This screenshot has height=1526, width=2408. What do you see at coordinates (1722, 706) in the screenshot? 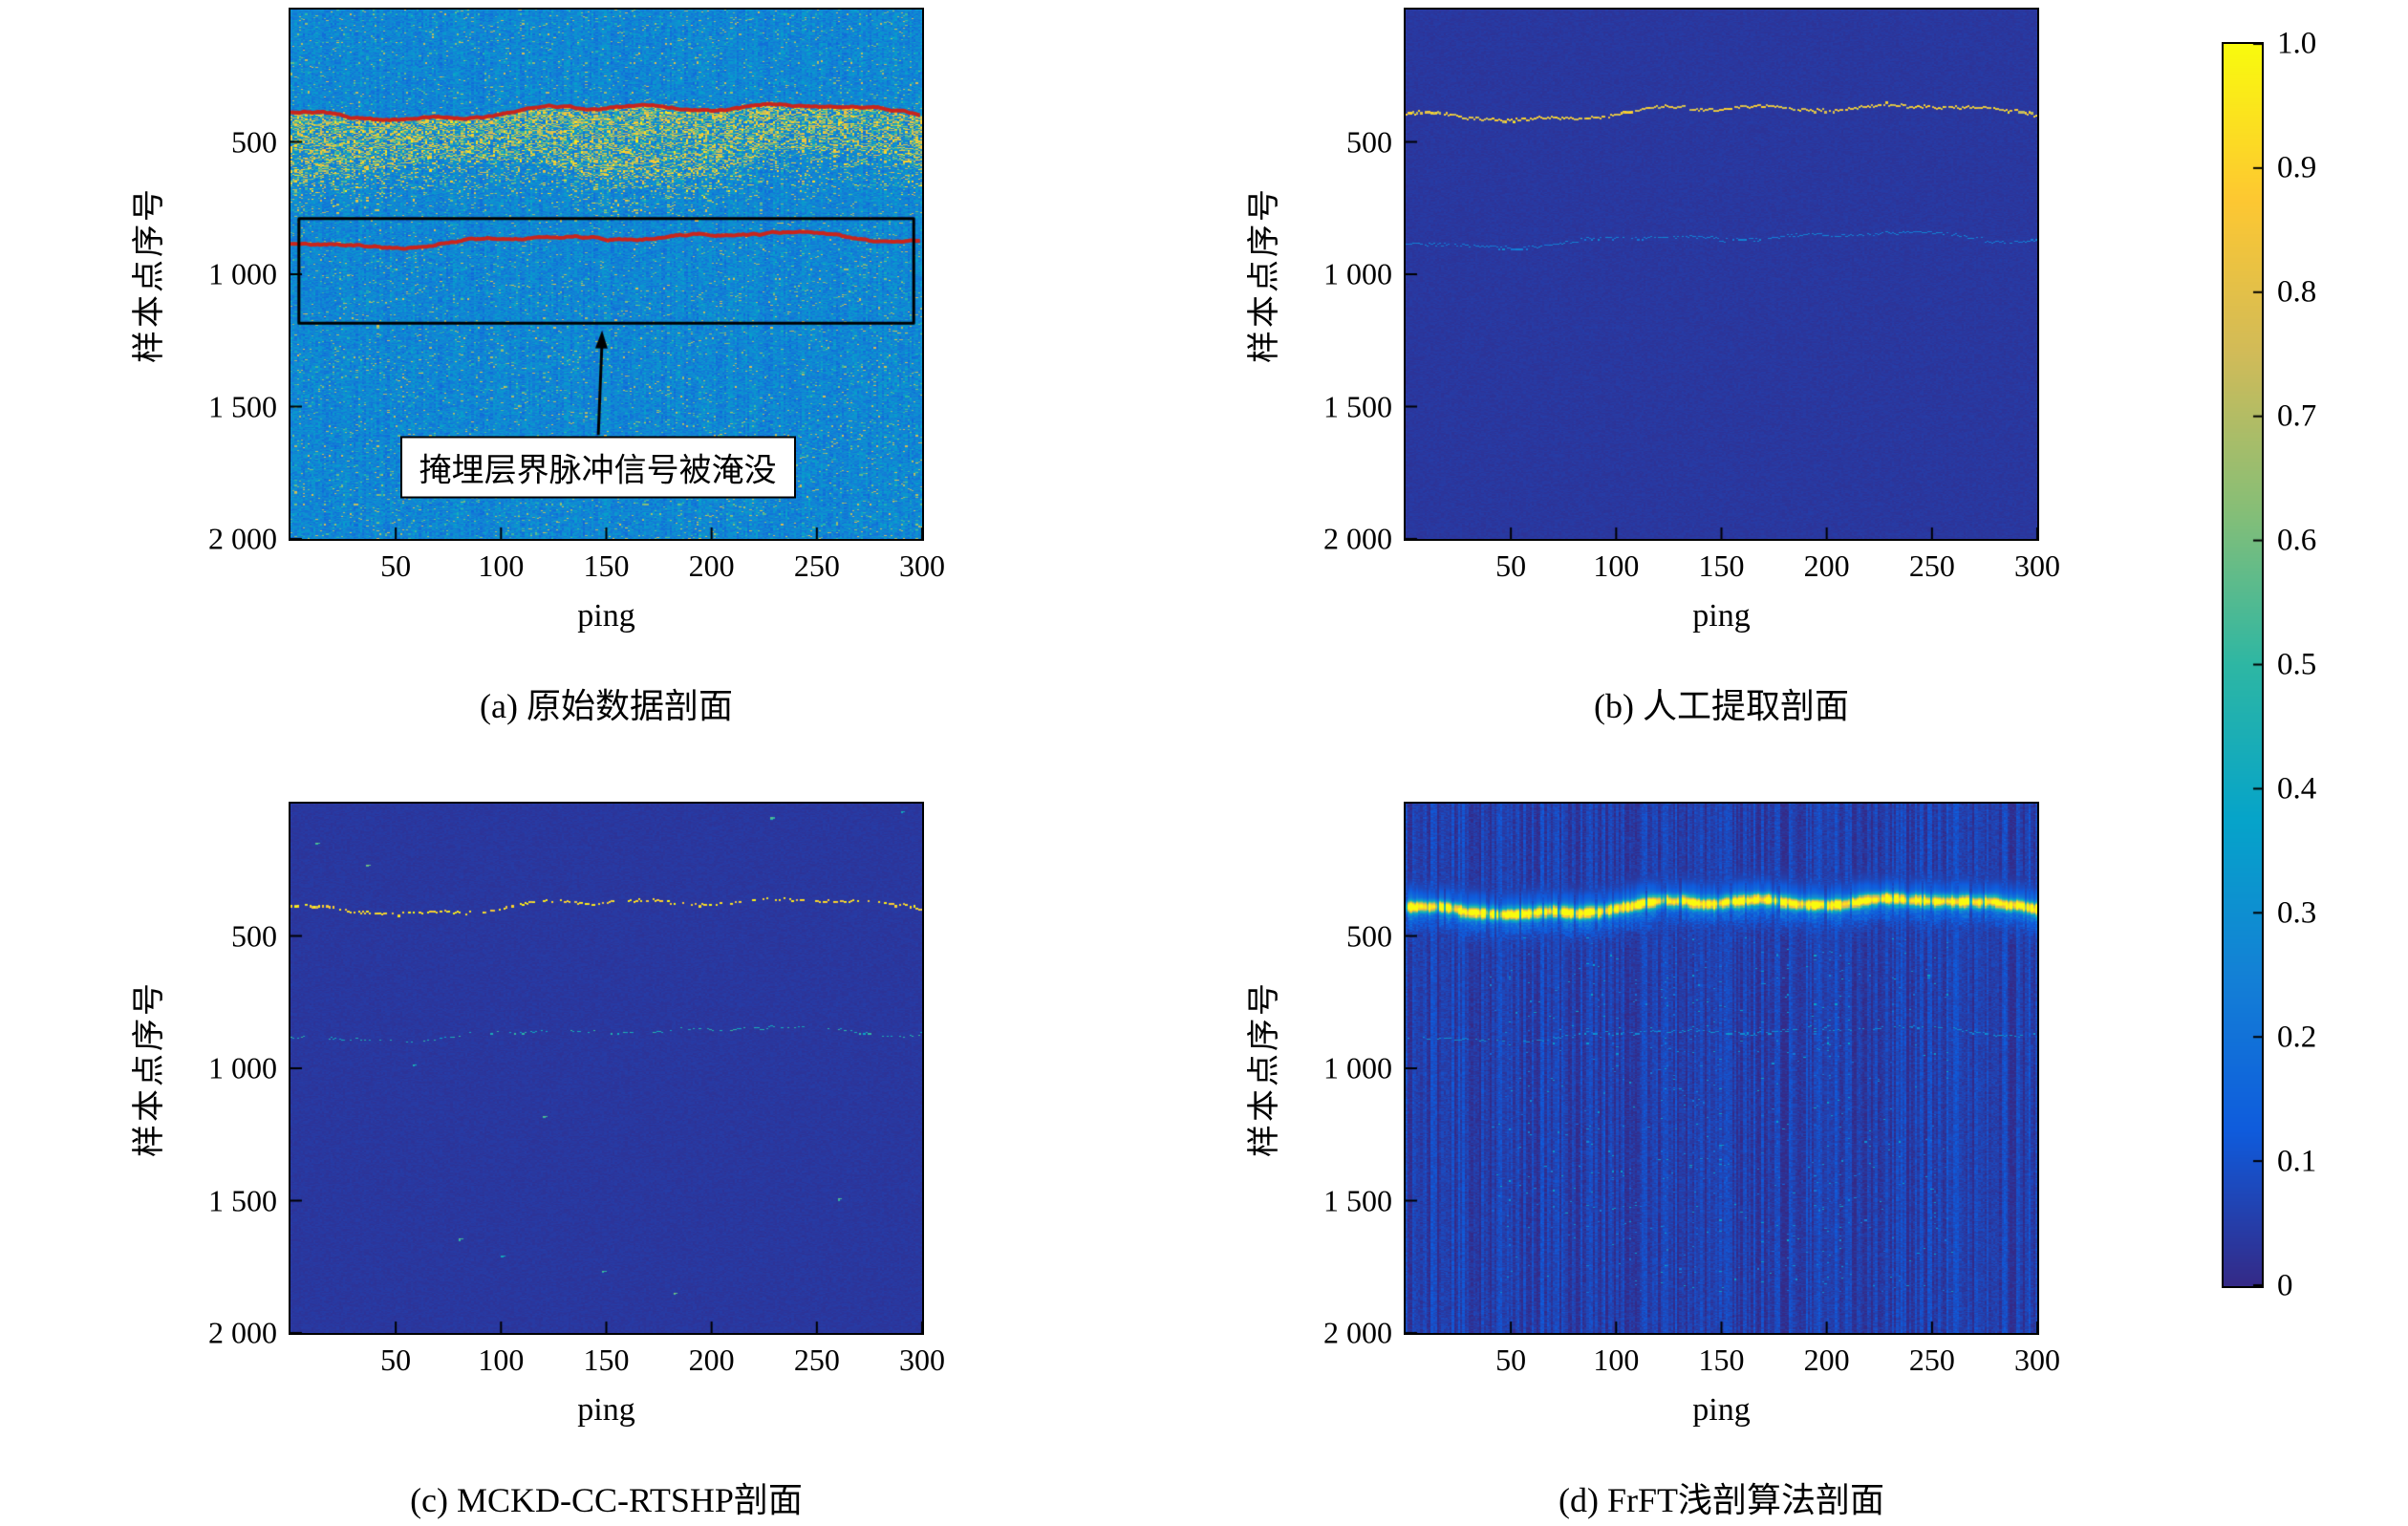
I see `panel-caption: (b) 人工提取剖面` at bounding box center [1722, 706].